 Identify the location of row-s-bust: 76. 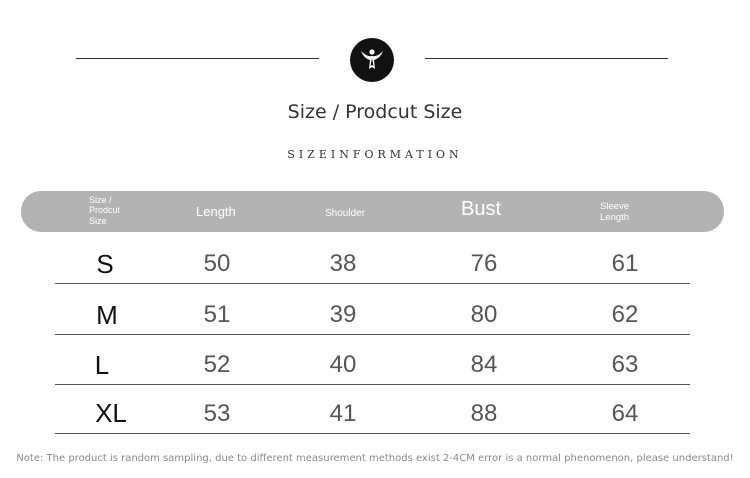
(484, 263).